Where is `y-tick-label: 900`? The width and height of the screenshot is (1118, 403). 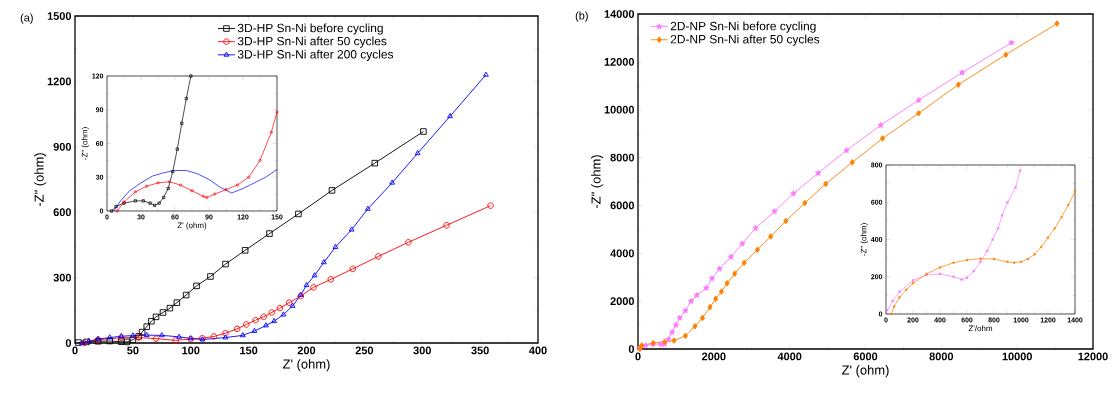 y-tick-label: 900 is located at coordinates (62, 146).